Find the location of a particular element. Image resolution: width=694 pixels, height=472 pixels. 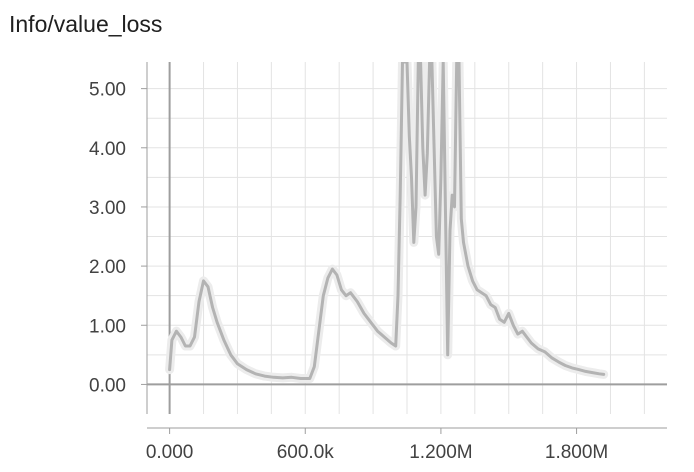

y-tick-label: 2.00 is located at coordinates (107, 267).